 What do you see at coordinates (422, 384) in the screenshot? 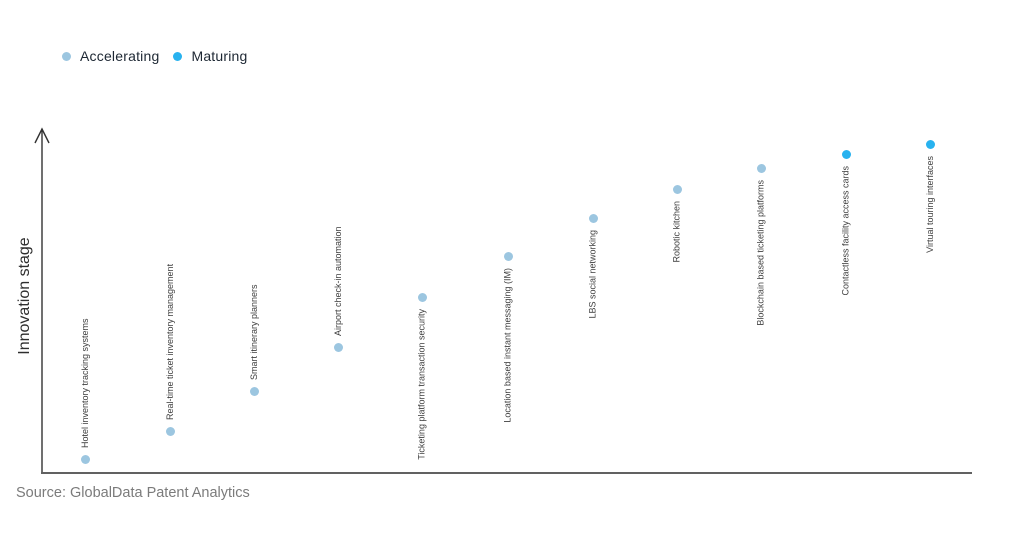
I see `data-point-label: Ticketing platform transaction security` at bounding box center [422, 384].